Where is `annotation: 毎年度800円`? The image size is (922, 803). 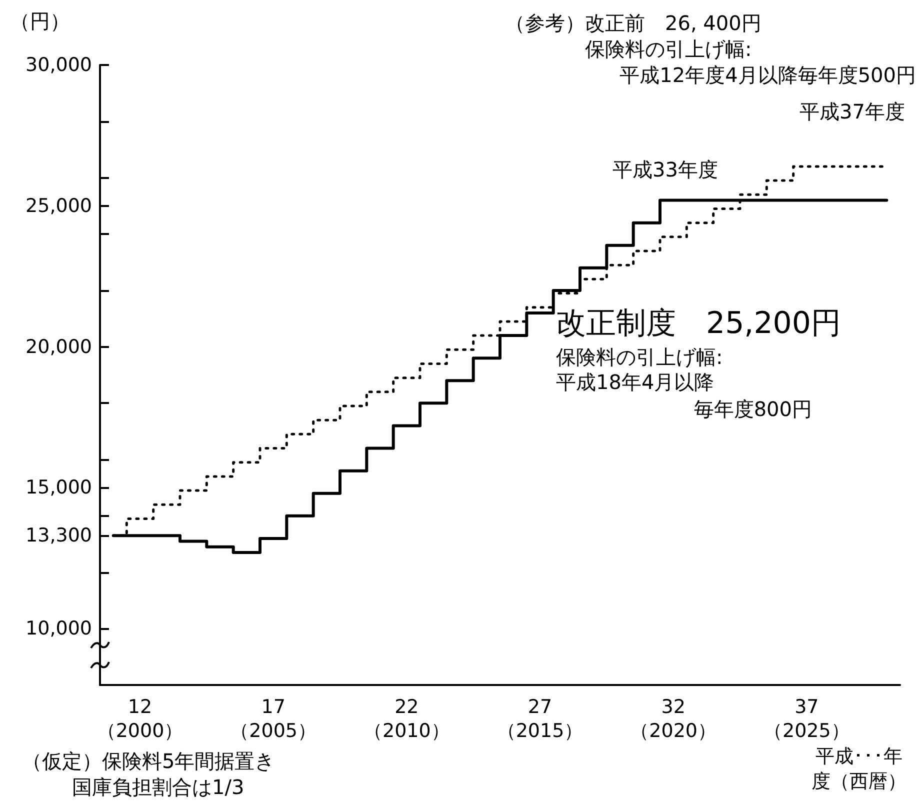 annotation: 毎年度800円 is located at coordinates (753, 409).